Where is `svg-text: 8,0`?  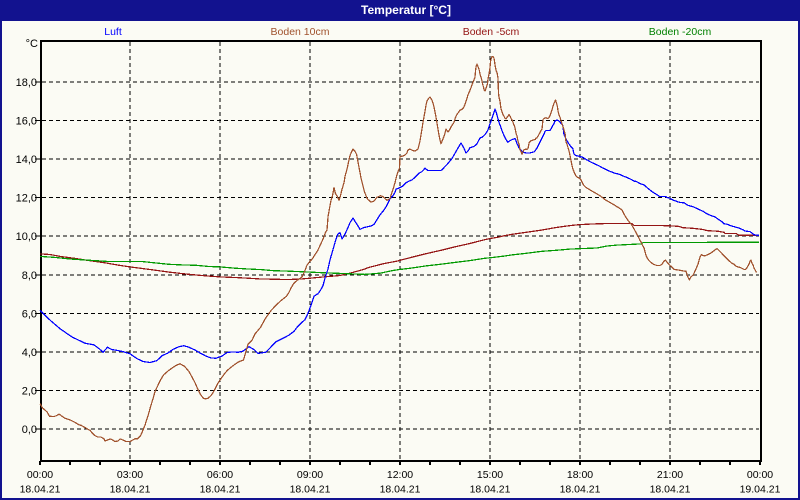 svg-text: 8,0 is located at coordinates (29, 276).